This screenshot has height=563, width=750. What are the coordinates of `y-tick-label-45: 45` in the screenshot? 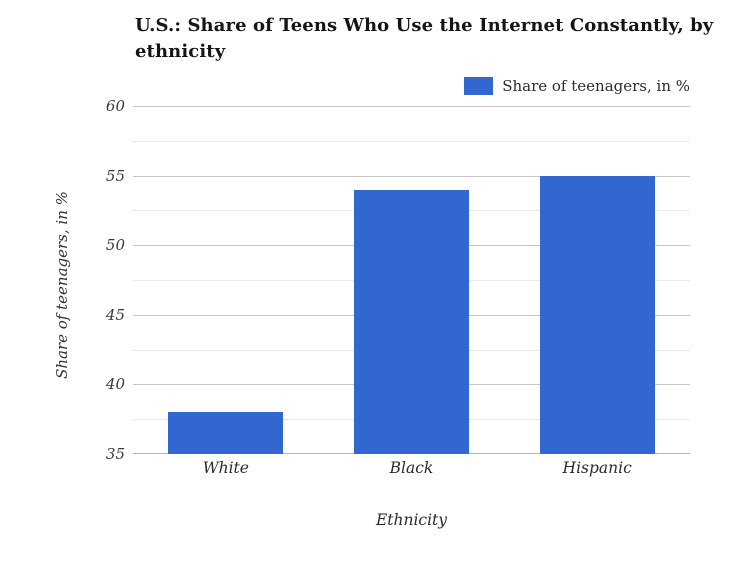 It's located at (115, 314).